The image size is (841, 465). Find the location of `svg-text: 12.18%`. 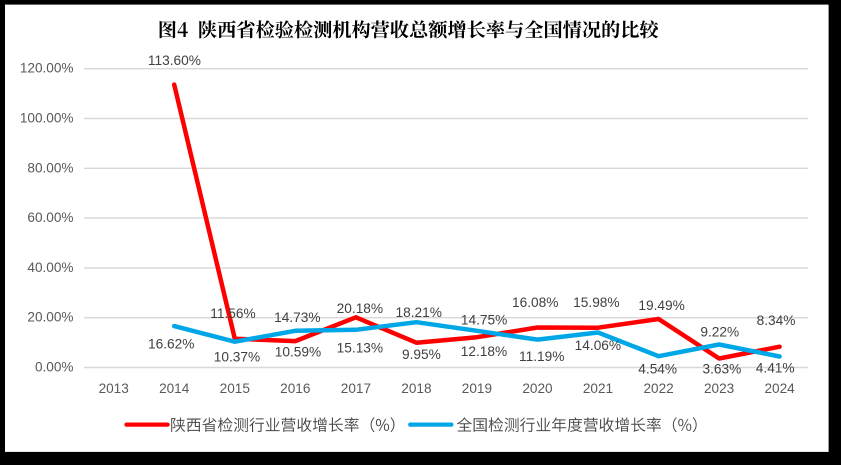

svg-text: 12.18% is located at coordinates (484, 351).